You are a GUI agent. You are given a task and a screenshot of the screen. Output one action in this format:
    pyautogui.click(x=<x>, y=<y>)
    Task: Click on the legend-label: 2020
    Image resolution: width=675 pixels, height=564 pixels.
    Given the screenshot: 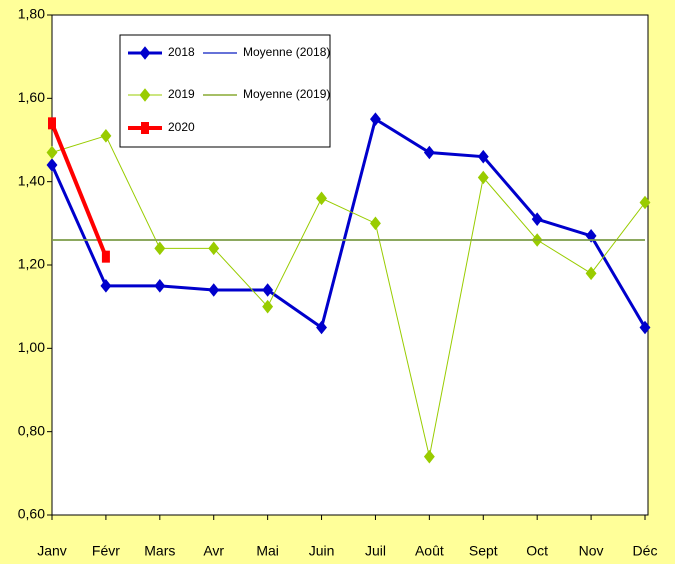 What is the action you would take?
    pyautogui.click(x=181, y=127)
    